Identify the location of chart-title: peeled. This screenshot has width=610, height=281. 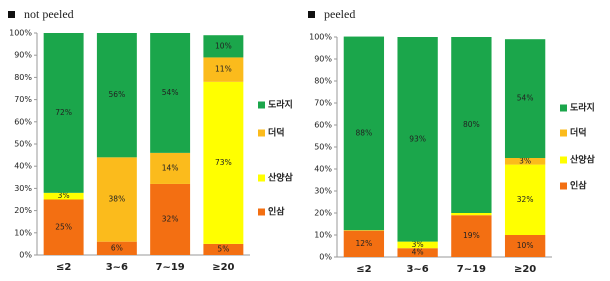
(339, 14).